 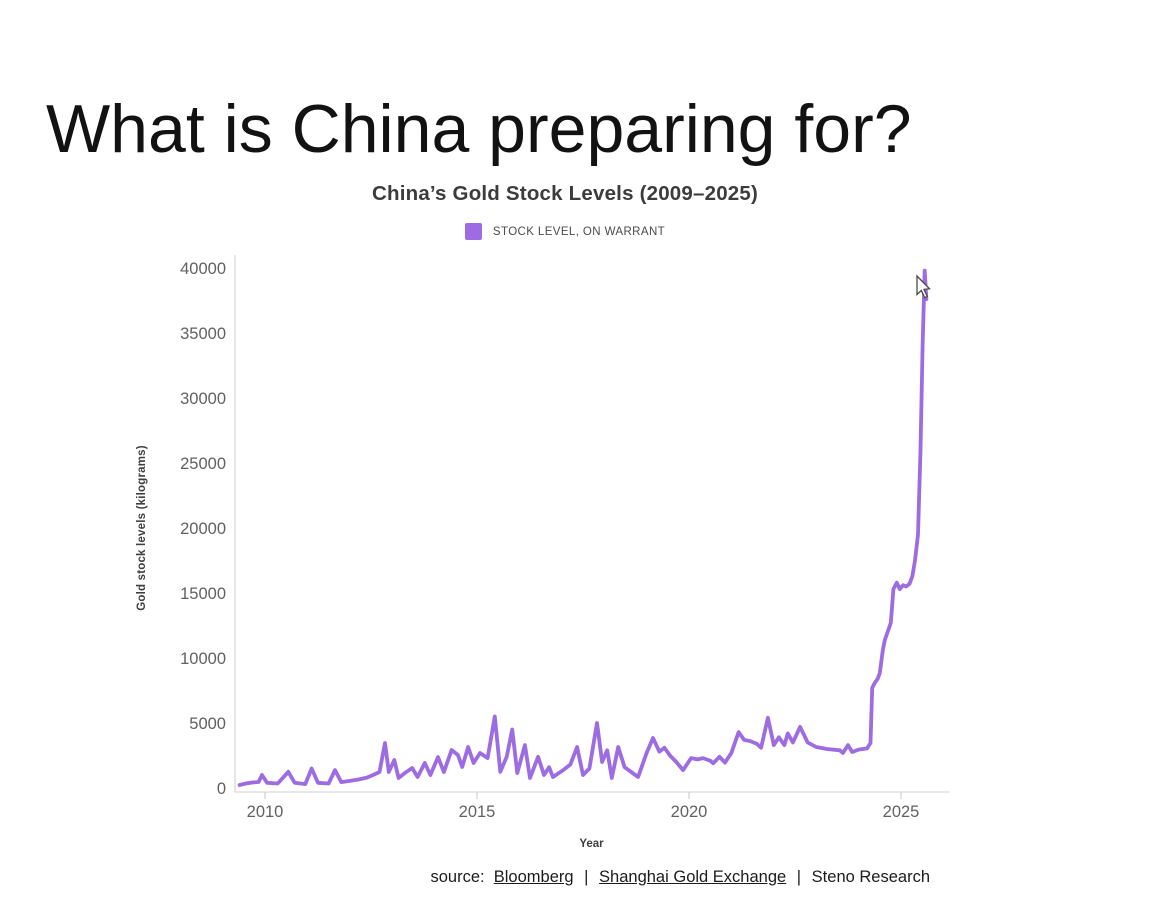 I want to click on y-tick-label: 15000, so click(x=203, y=594).